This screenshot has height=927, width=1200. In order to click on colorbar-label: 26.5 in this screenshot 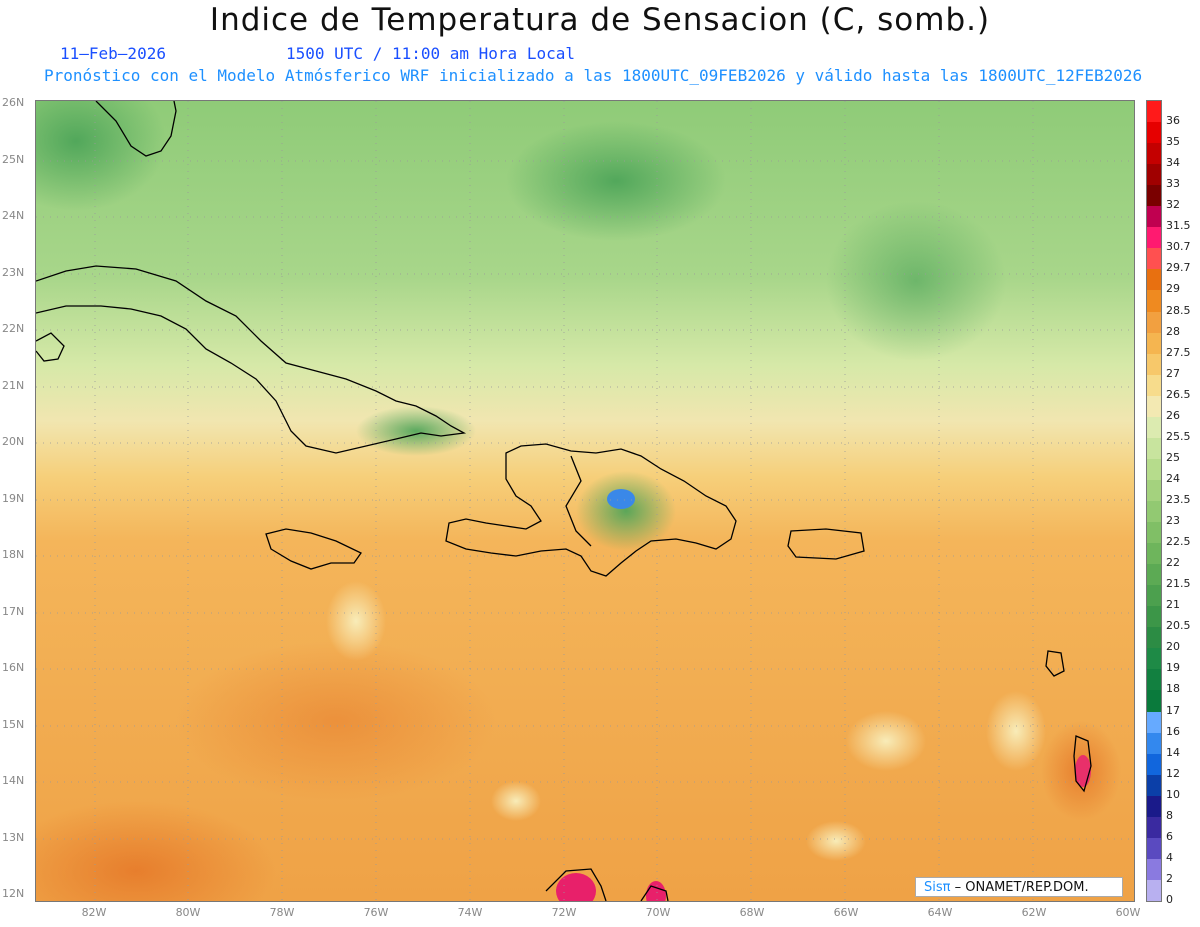, I will do `click(1178, 394)`.